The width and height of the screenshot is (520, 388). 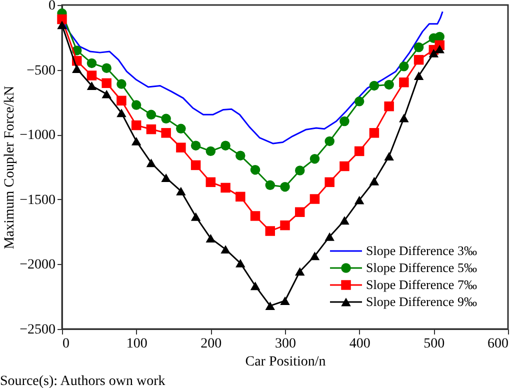 I want to click on x-tick-label: 200, so click(x=211, y=344).